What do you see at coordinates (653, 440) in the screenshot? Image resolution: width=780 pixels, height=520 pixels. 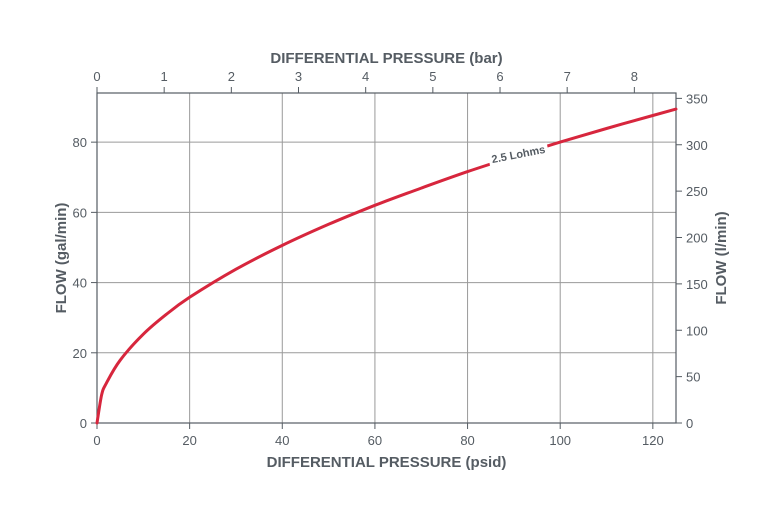 I see `bottom-tick-label: 120` at bounding box center [653, 440].